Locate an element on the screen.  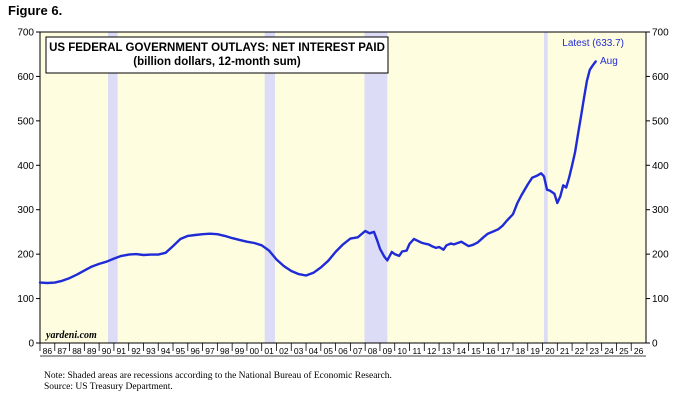
figure-label: Figure 6. is located at coordinates (35, 10).